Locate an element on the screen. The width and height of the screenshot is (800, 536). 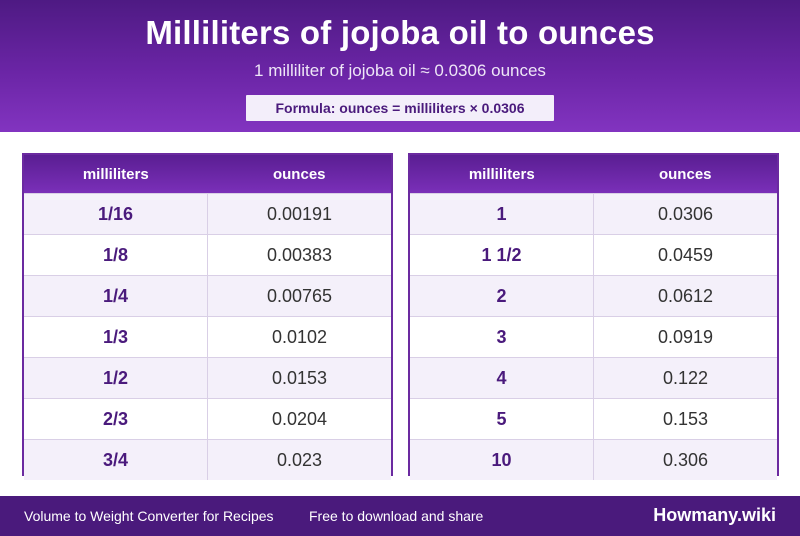
table-row: 1/4 0.00765 is located at coordinates (207, 295).